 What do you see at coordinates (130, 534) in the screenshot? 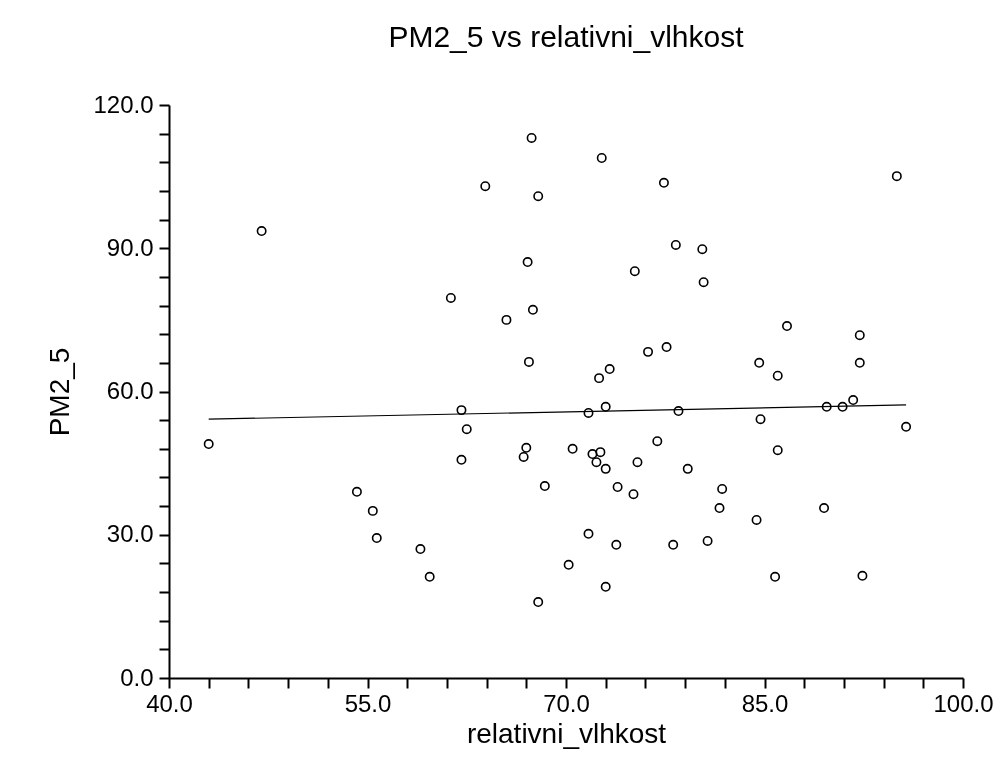
I see `y-tick-label: 30.0` at bounding box center [130, 534].